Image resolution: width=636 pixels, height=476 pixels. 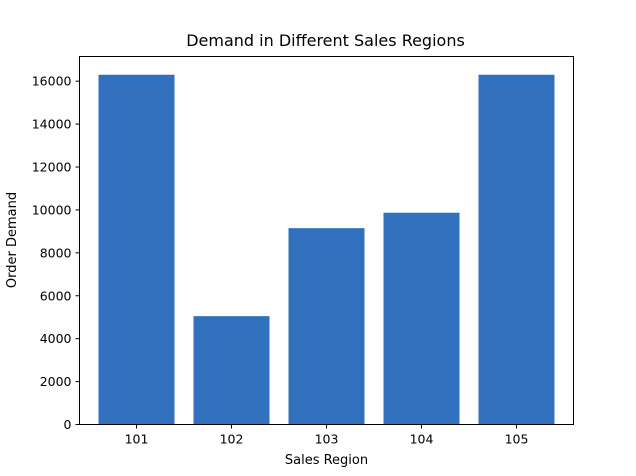 I want to click on x-axis-label: Sales Region, so click(x=326, y=460).